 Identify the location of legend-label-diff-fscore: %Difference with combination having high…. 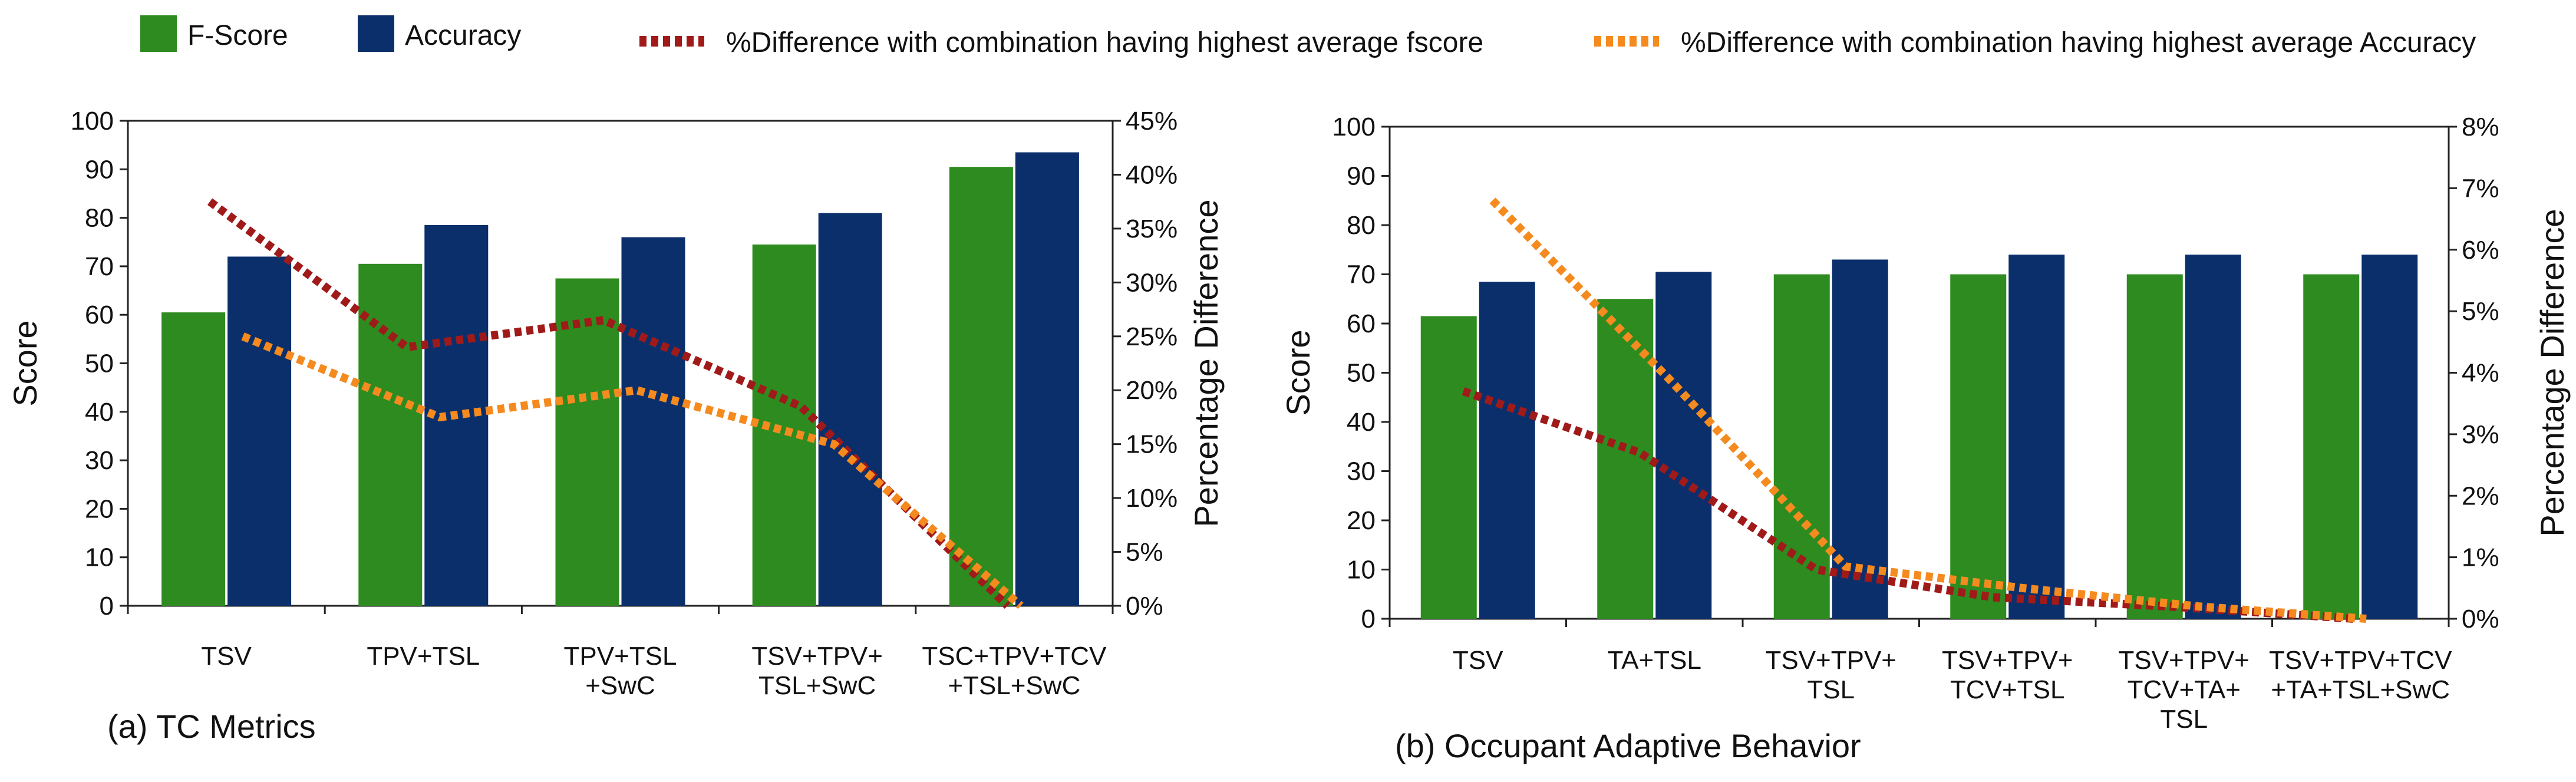
(1104, 42).